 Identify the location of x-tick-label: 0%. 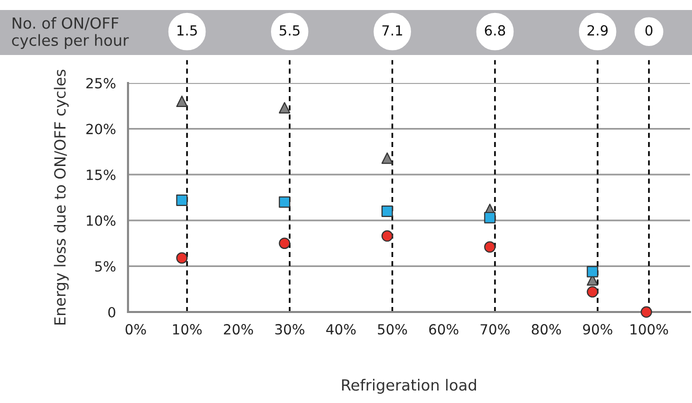
(136, 329).